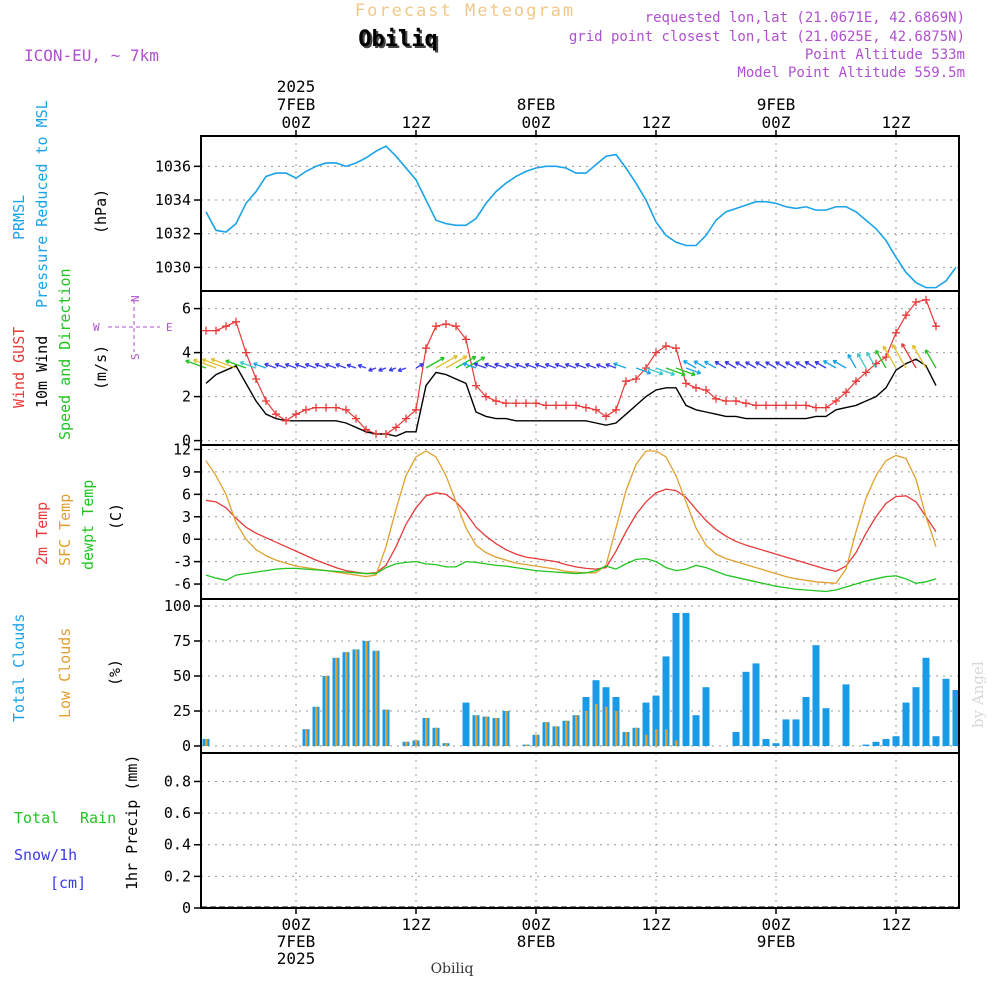 This screenshot has height=1000, width=1000. I want to click on snow-unit-label: [cm], so click(68, 883).